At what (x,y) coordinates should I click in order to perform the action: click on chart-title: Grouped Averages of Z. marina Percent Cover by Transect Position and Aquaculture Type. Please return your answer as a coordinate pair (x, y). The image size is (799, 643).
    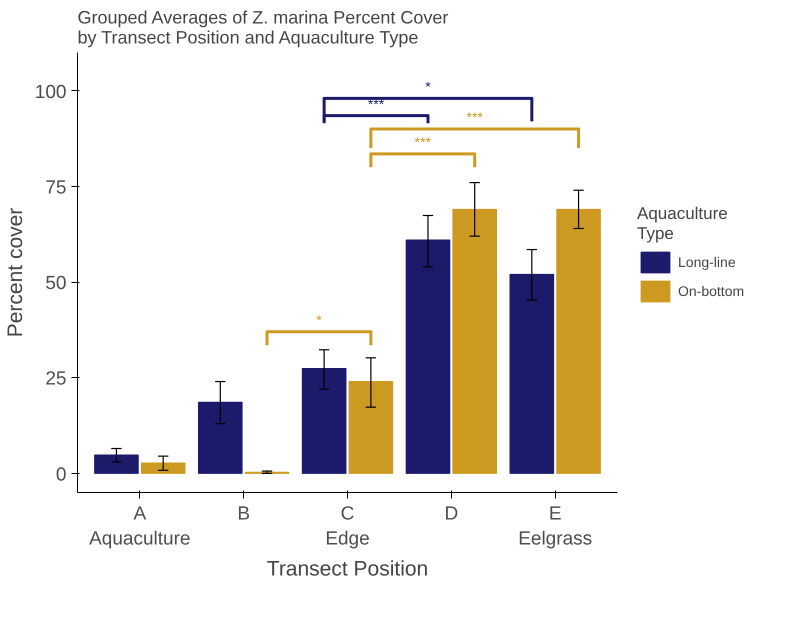
    Looking at the image, I should click on (263, 28).